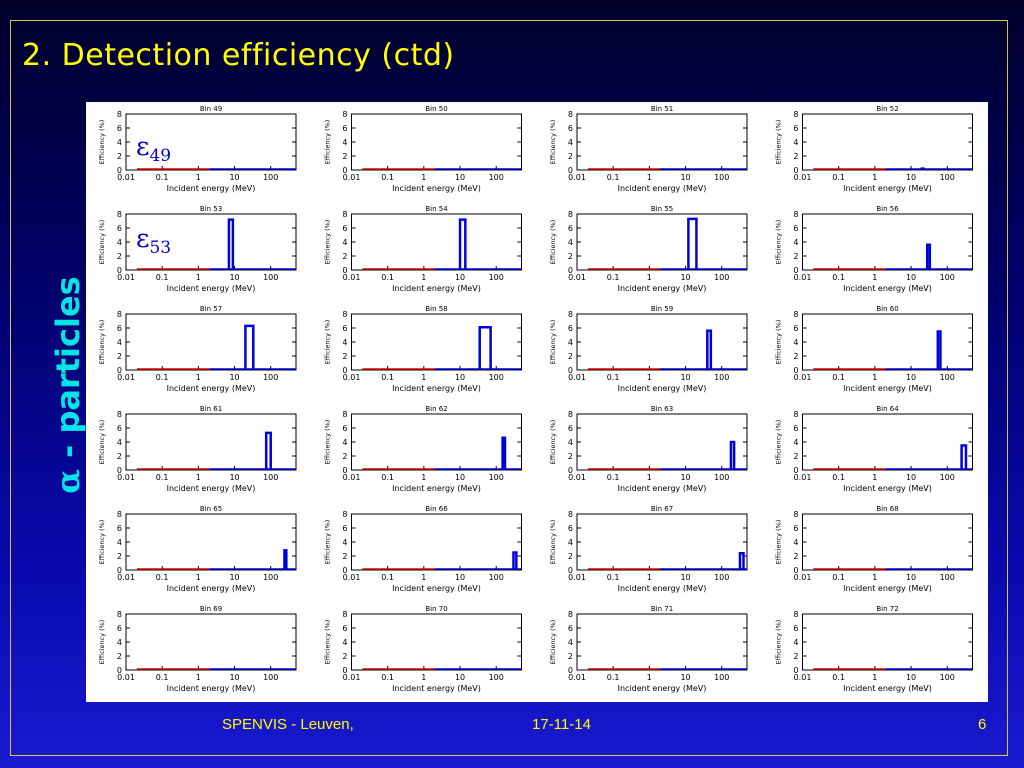 The image size is (1024, 768). Describe the element at coordinates (436, 109) in the screenshot. I see `panel-title: Bin 50` at that location.